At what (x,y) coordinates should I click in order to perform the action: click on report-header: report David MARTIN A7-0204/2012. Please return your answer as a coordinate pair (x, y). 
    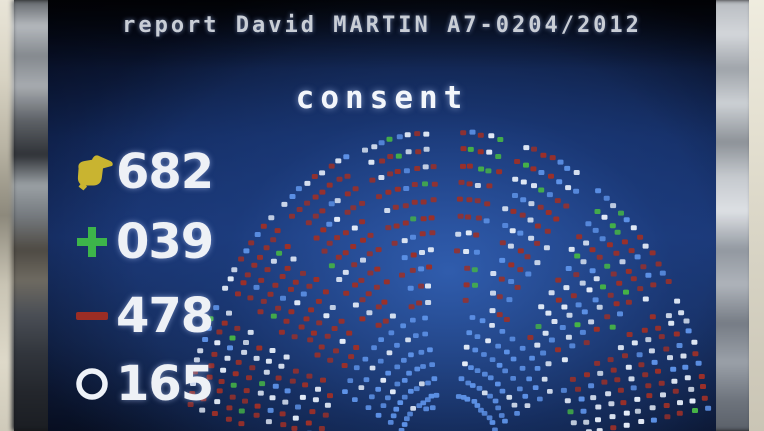
    Looking at the image, I should click on (382, 25).